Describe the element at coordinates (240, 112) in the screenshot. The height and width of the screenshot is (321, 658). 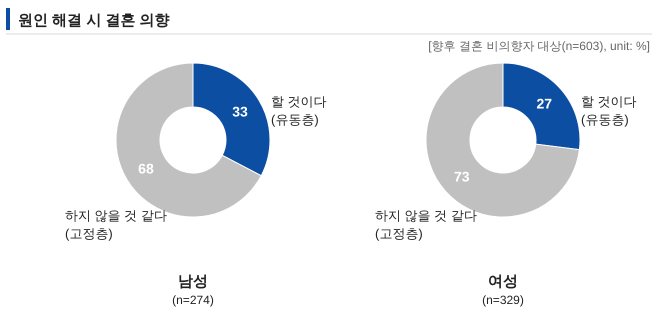
I see `data-label: 33` at that location.